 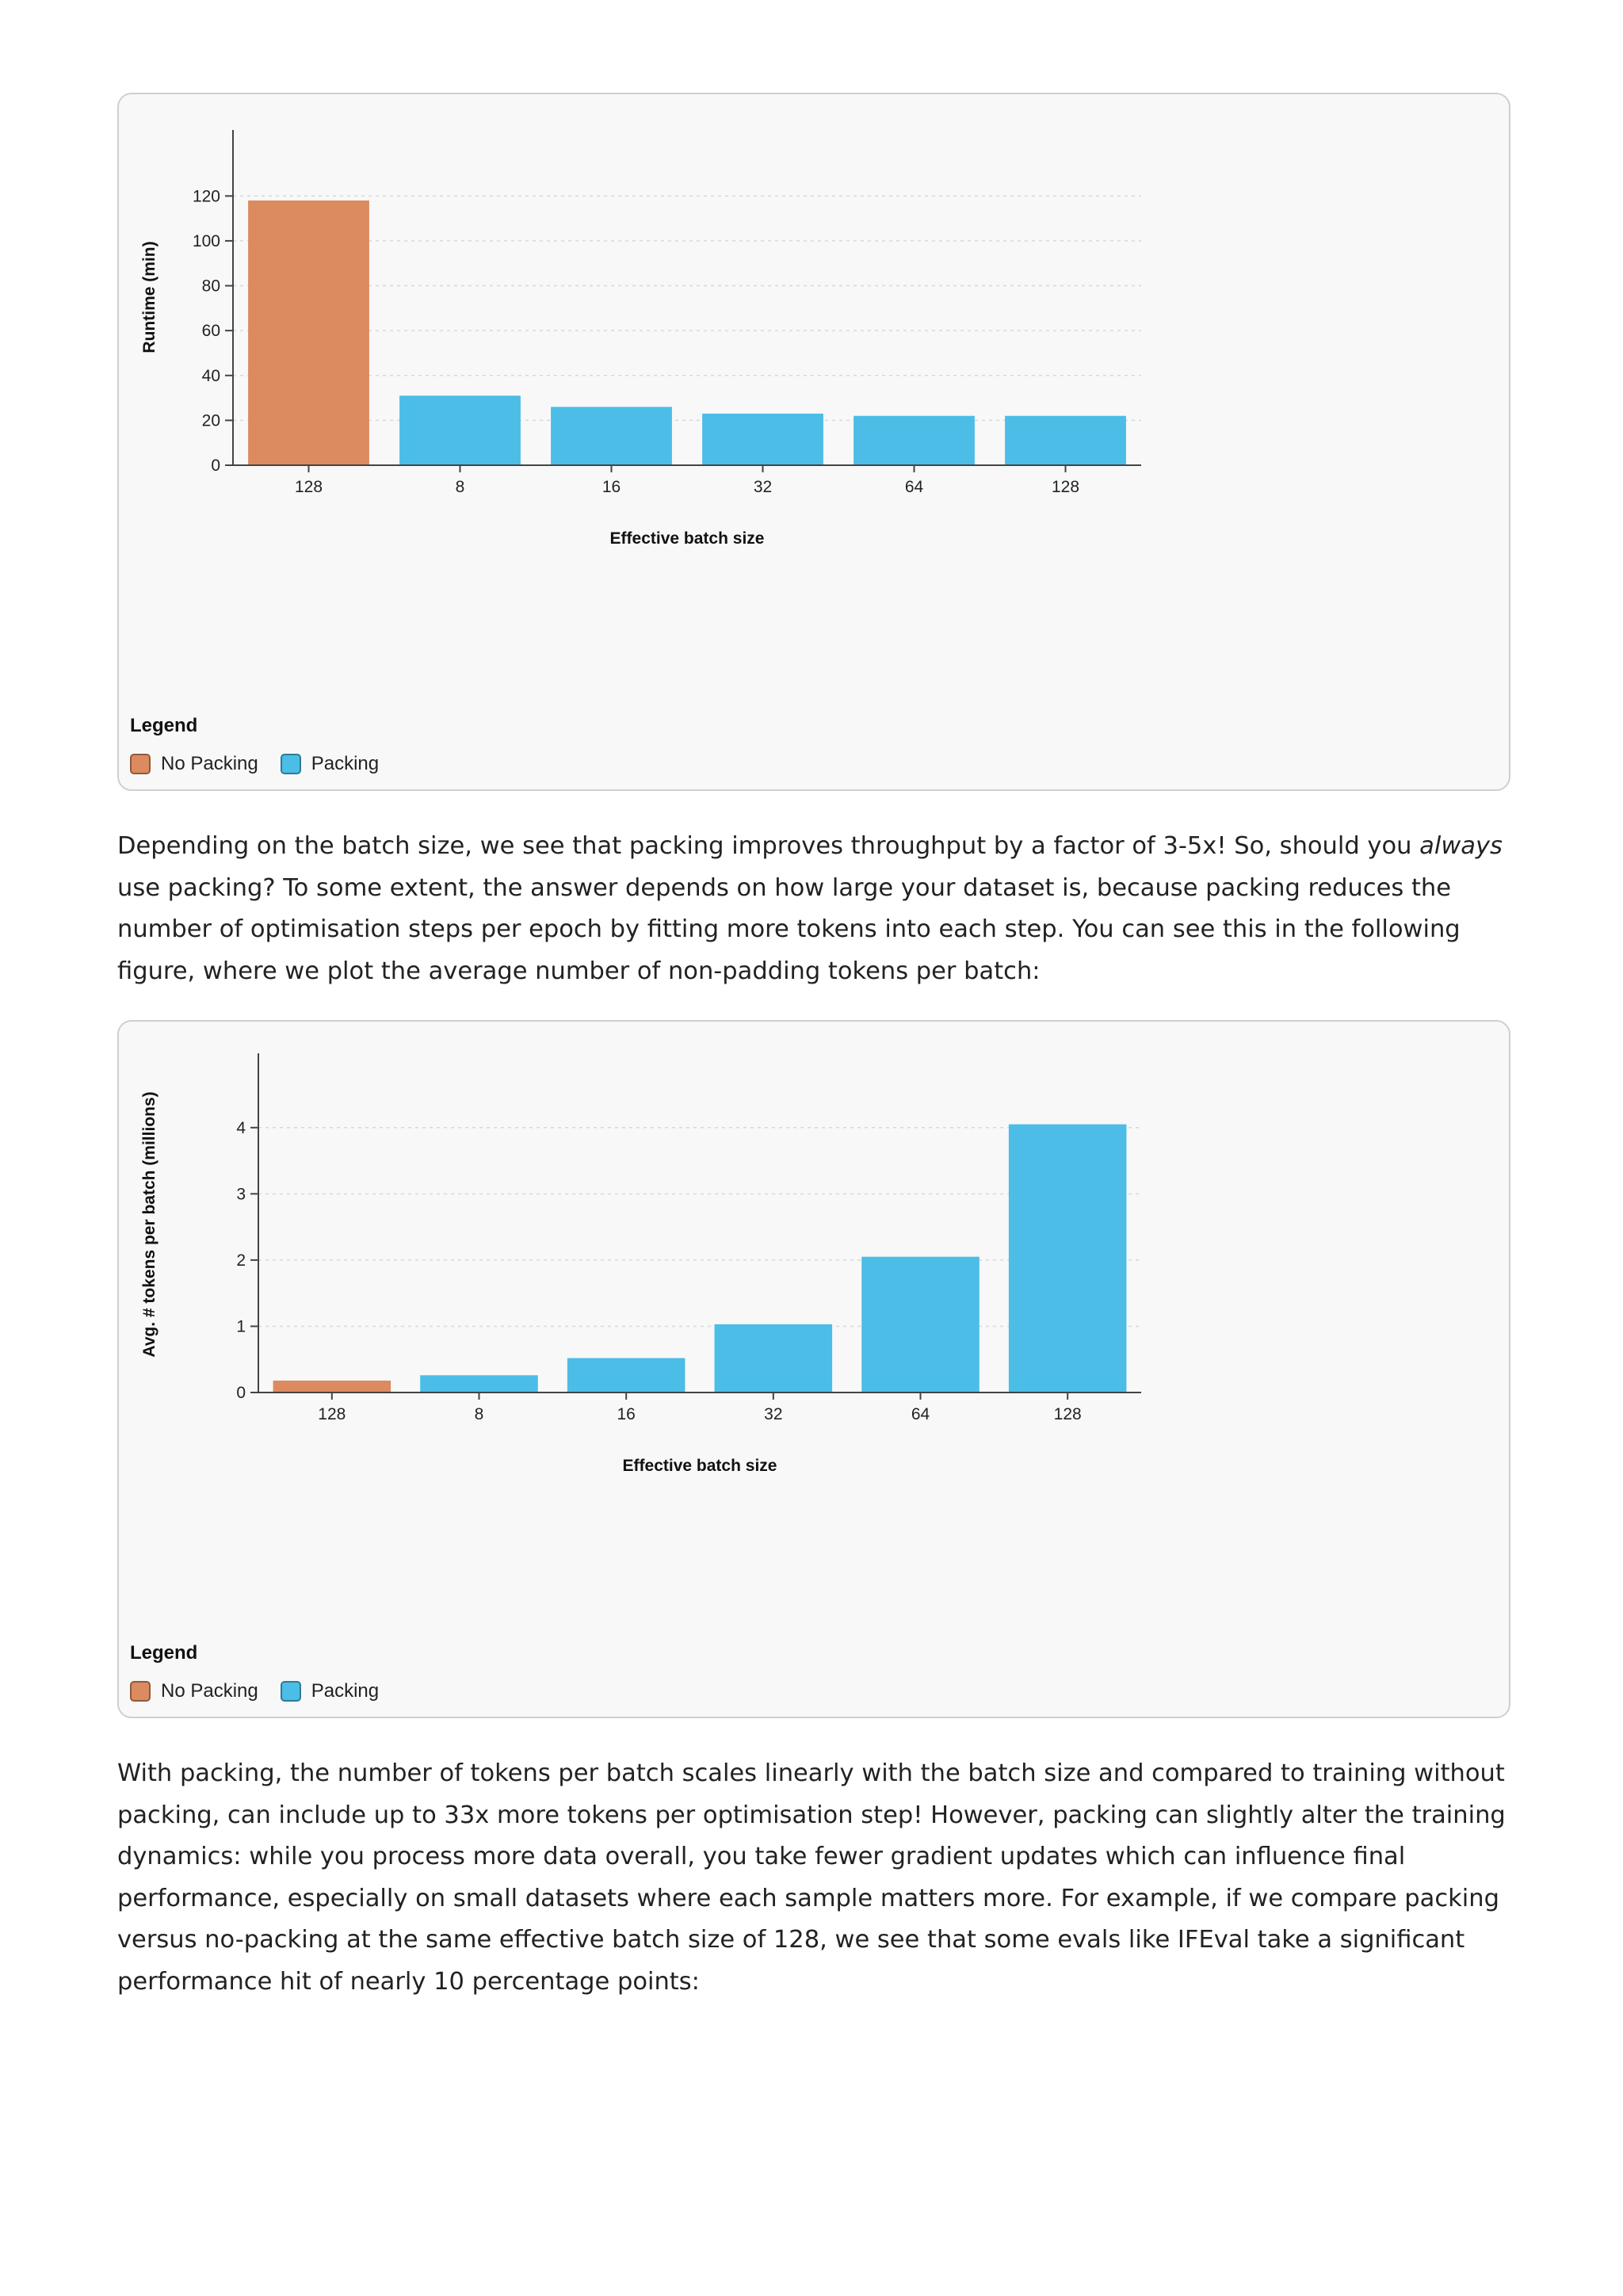 I want to click on y-axis-title: Avg. # tokens per batch (millions), so click(x=149, y=1224).